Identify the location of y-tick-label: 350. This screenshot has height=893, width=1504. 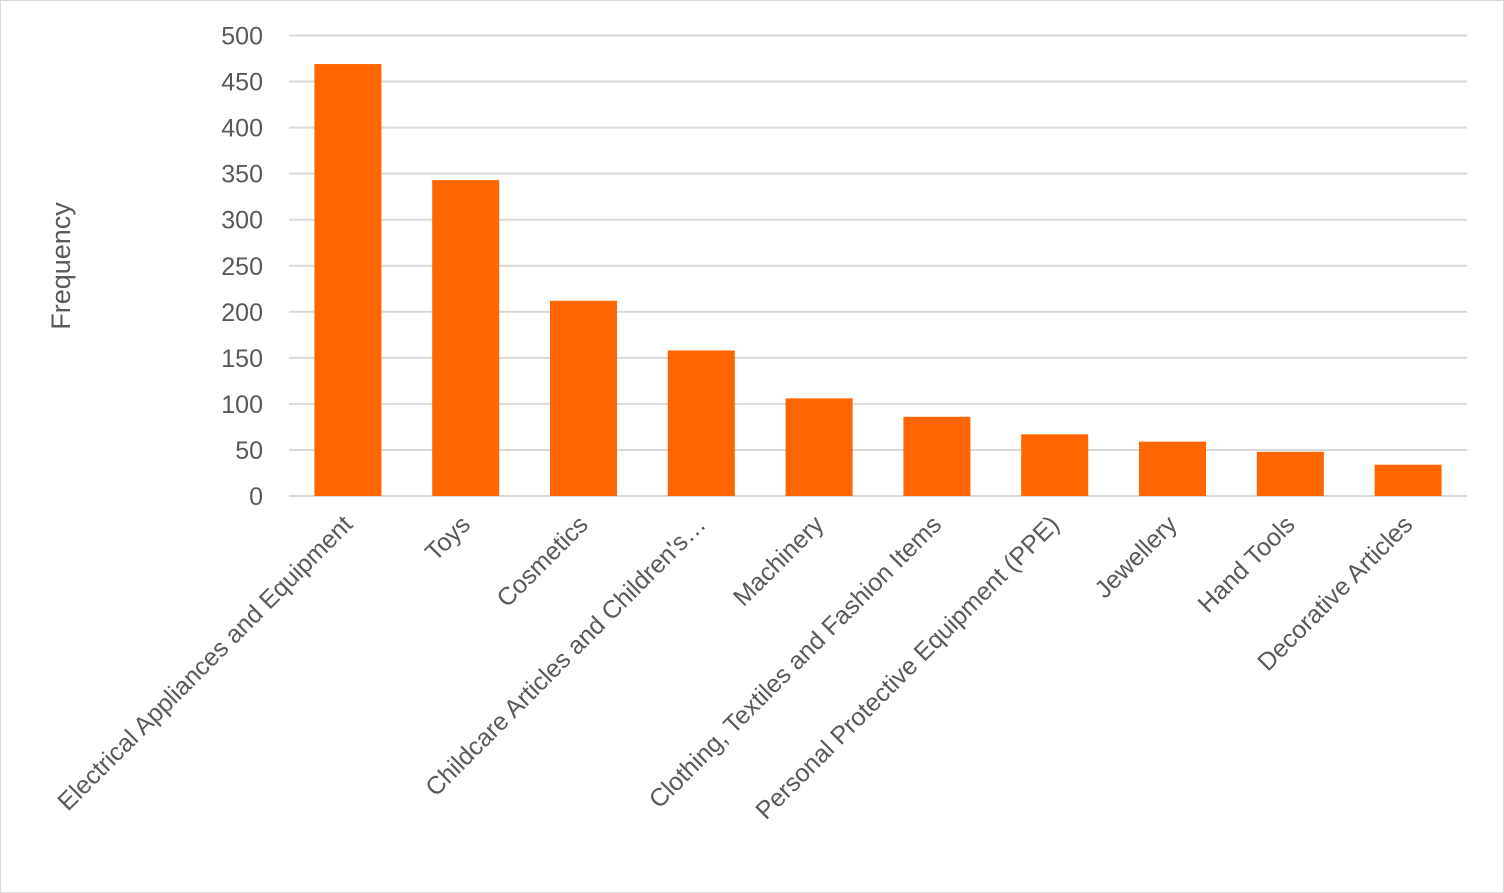
(242, 175).